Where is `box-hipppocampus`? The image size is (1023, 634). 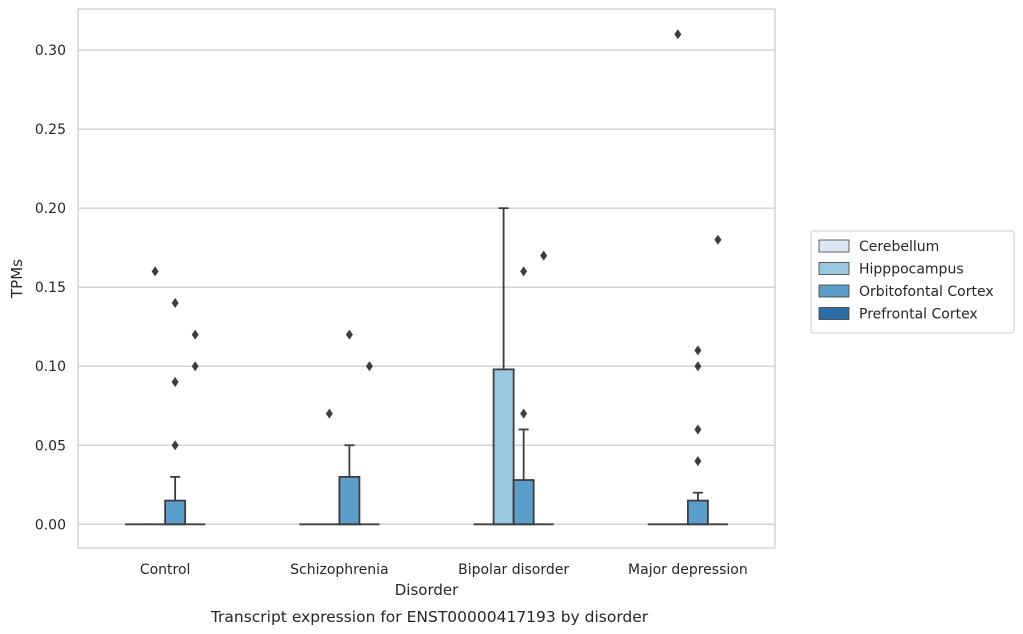 box-hipppocampus is located at coordinates (503, 366).